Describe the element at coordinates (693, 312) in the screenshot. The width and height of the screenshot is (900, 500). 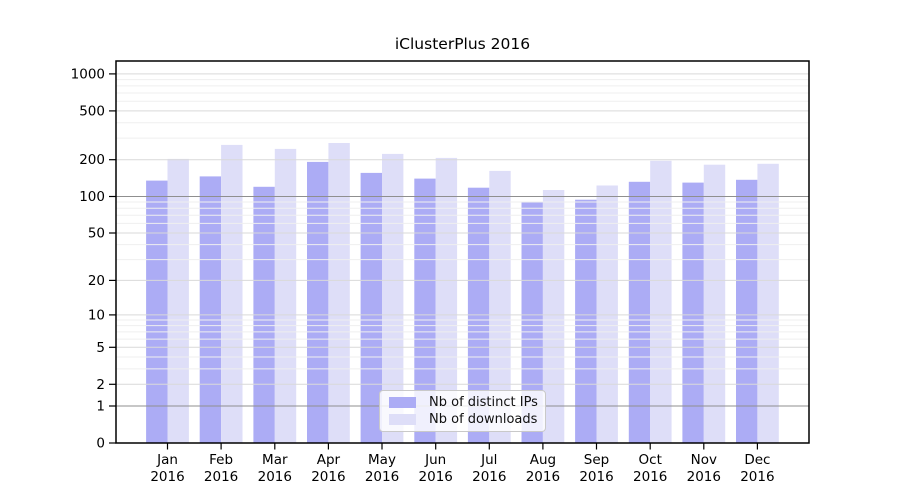
I see `bar-nov-distinct-ips` at that location.